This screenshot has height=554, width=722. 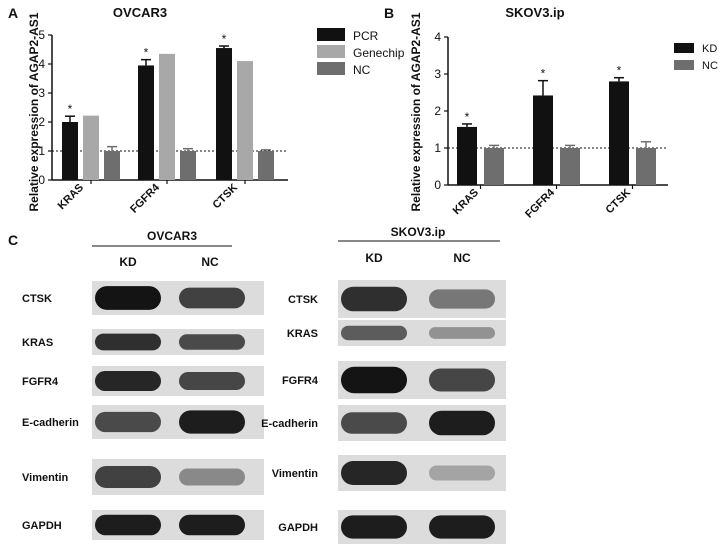 I want to click on blot-right-lane-kd: KD, so click(x=374, y=258).